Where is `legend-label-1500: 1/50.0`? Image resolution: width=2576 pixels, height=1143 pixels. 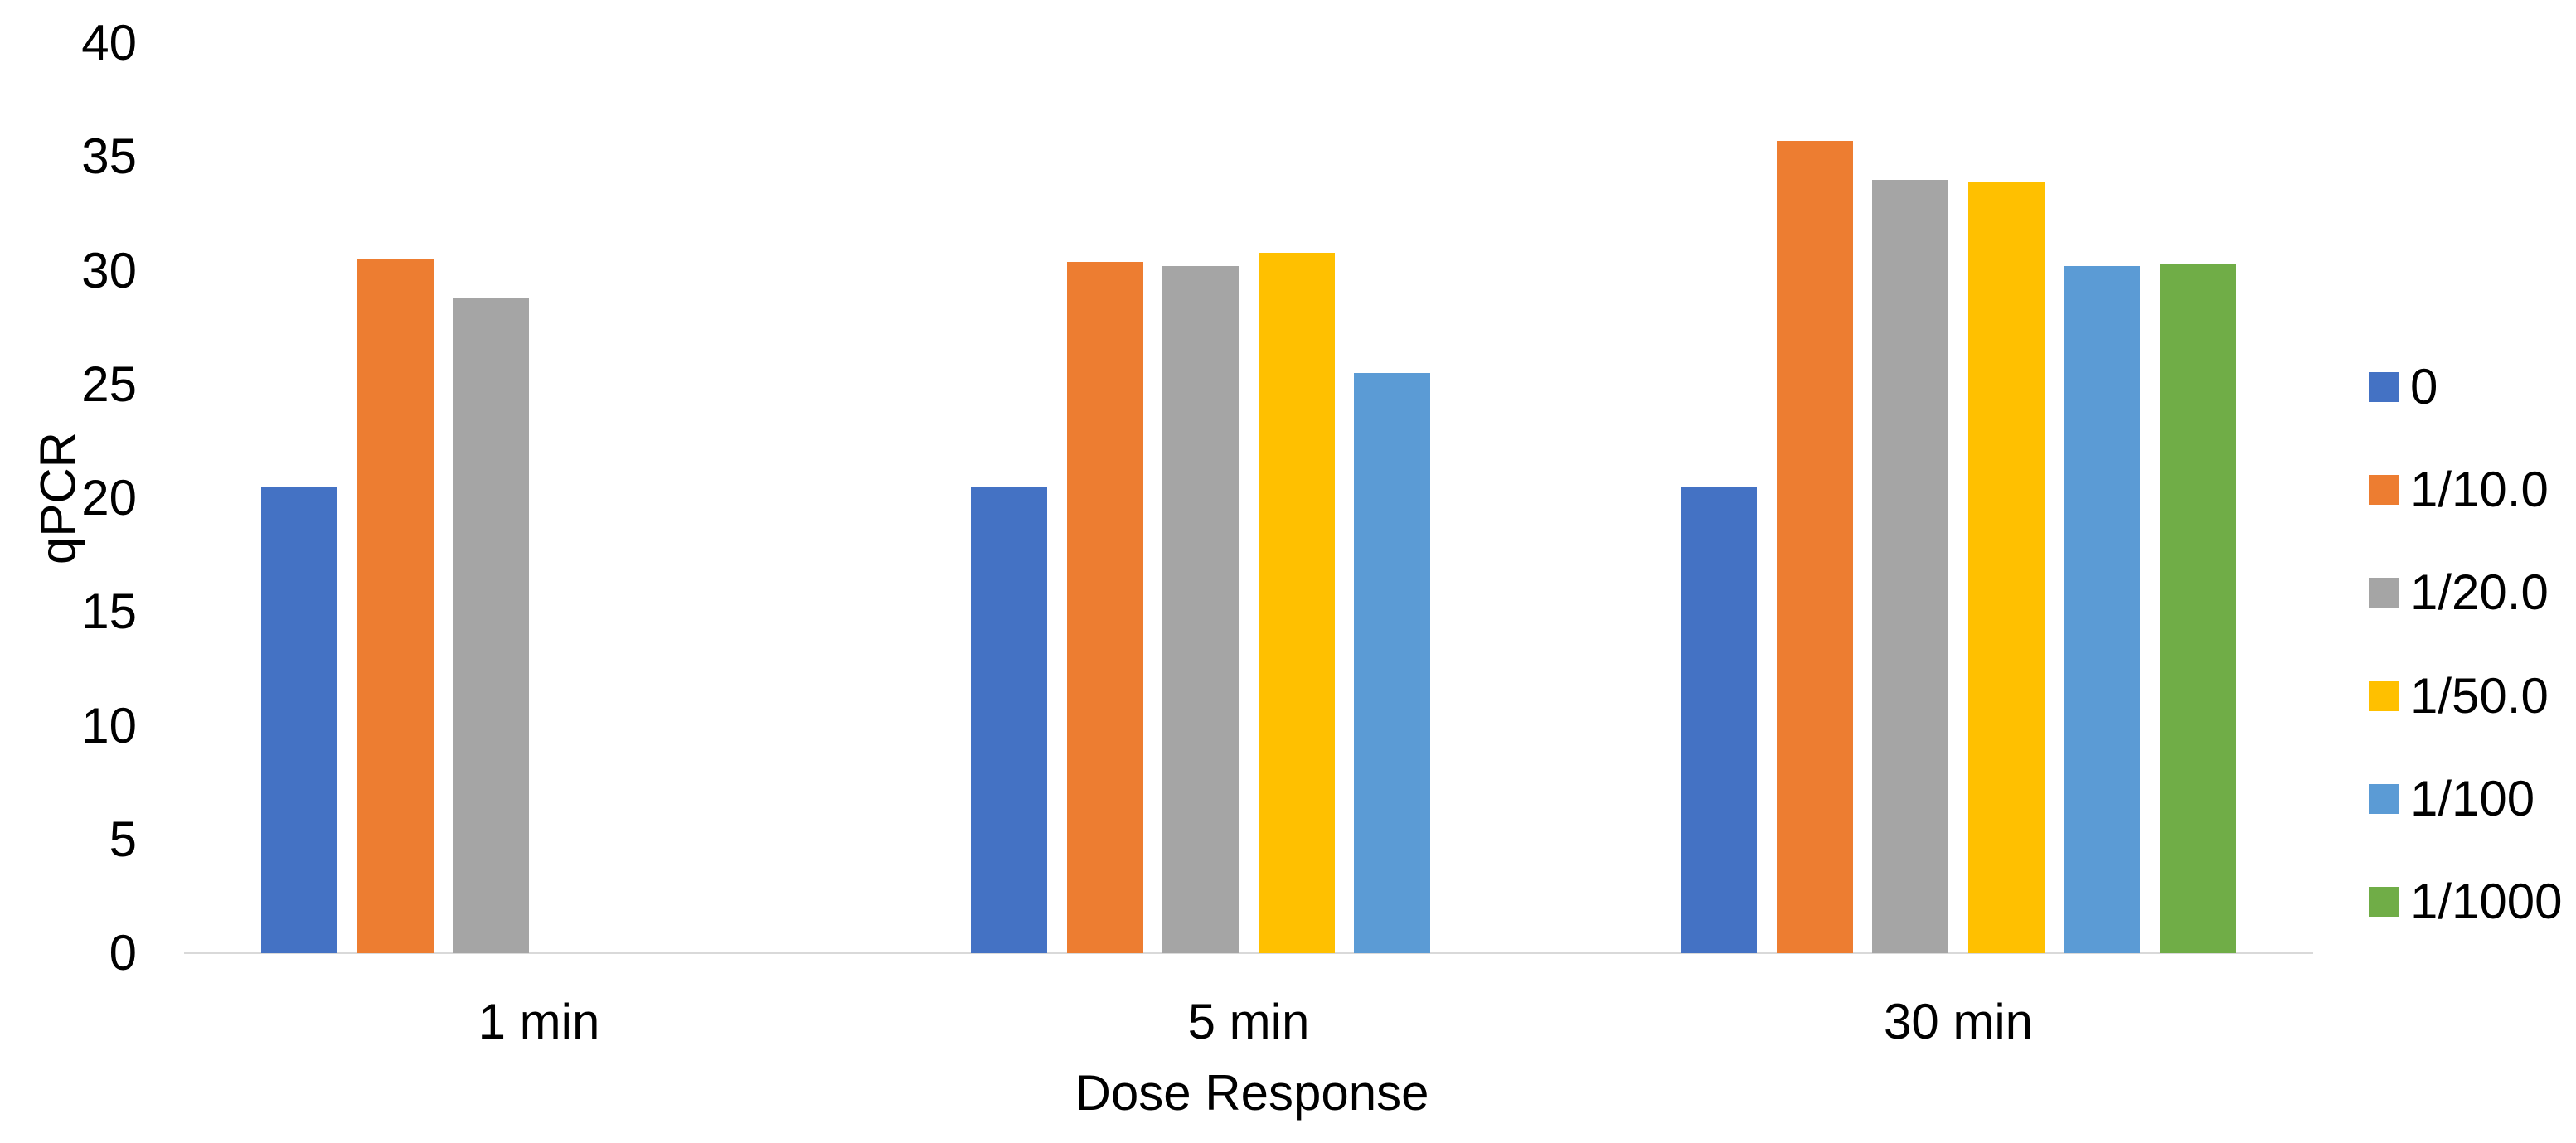 legend-label-1500: 1/50.0 is located at coordinates (2479, 695).